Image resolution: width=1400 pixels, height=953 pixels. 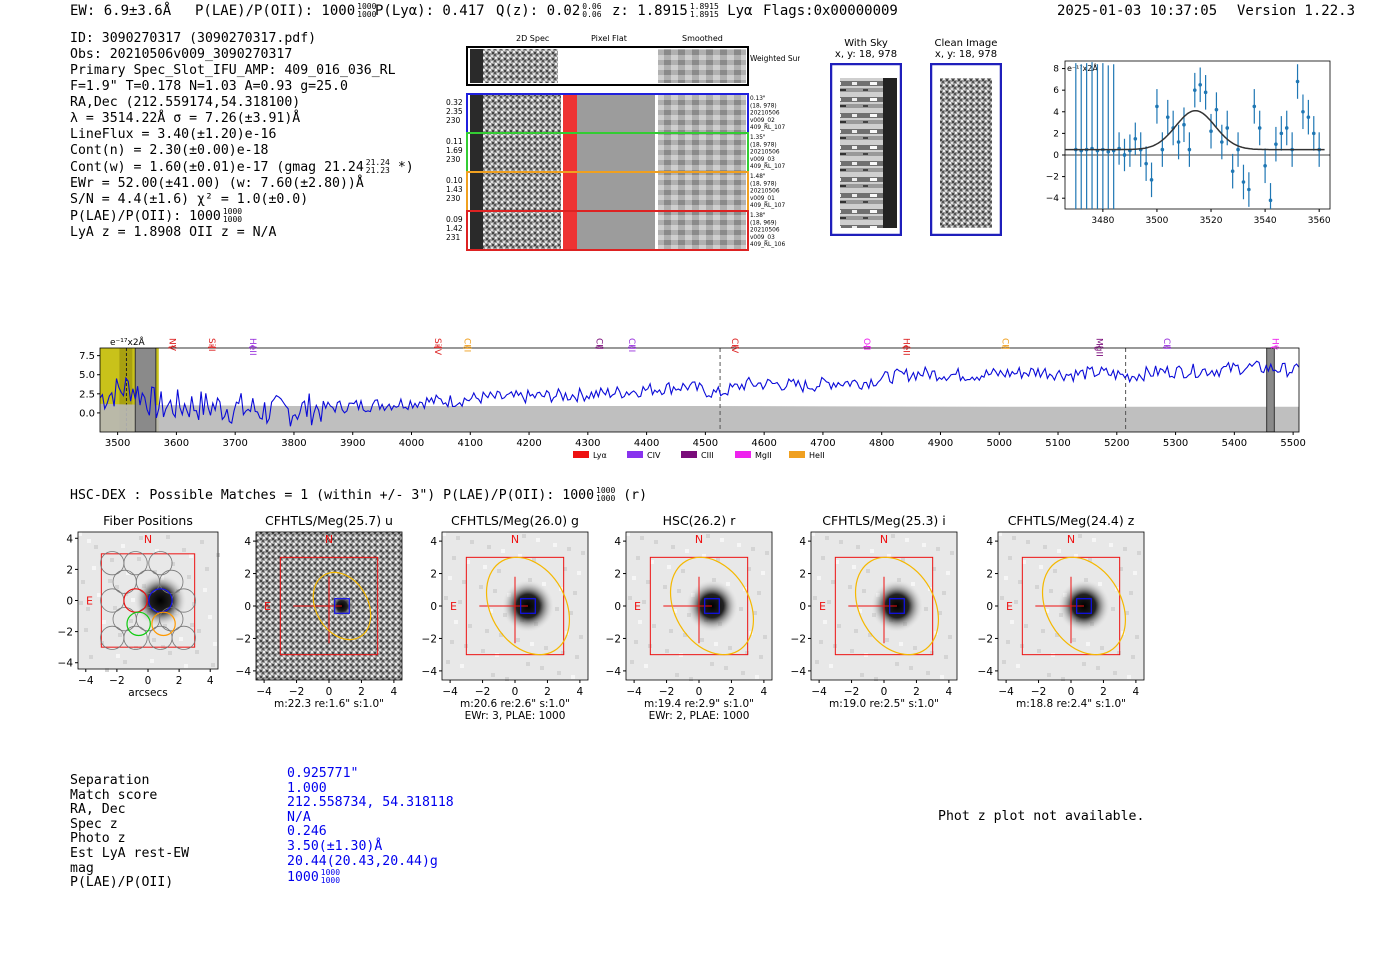 What do you see at coordinates (1052, 178) in the screenshot?
I see `fit-ytick-label: −2` at bounding box center [1052, 178].